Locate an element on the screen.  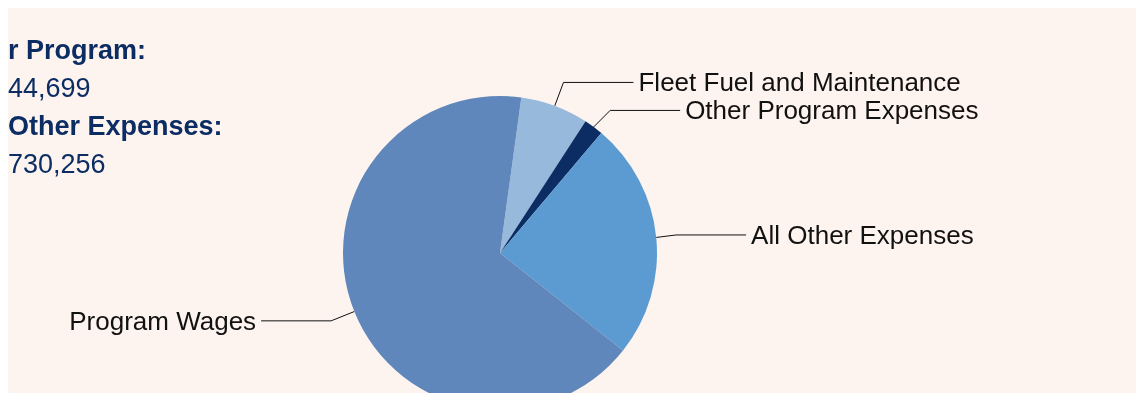
text: Other Expenses: is located at coordinates (115, 125).